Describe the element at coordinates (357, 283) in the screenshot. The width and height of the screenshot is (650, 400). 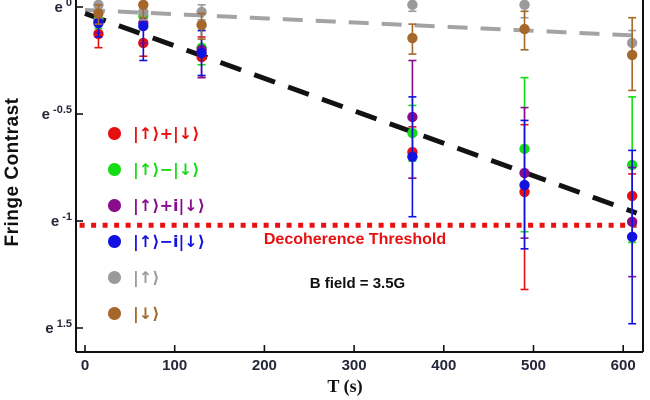
I see `bfield-annotation: B field = 3.5G` at that location.